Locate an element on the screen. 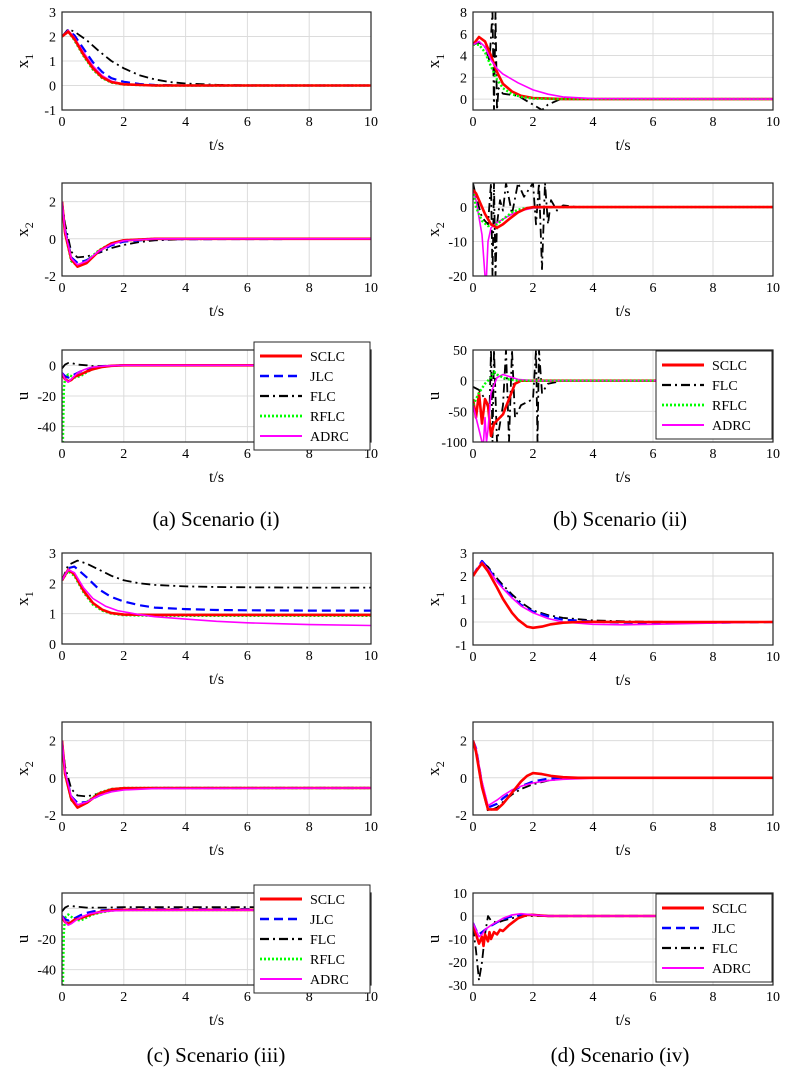 This screenshot has width=789, height=1078. plot-background is located at coordinates (623, 768).